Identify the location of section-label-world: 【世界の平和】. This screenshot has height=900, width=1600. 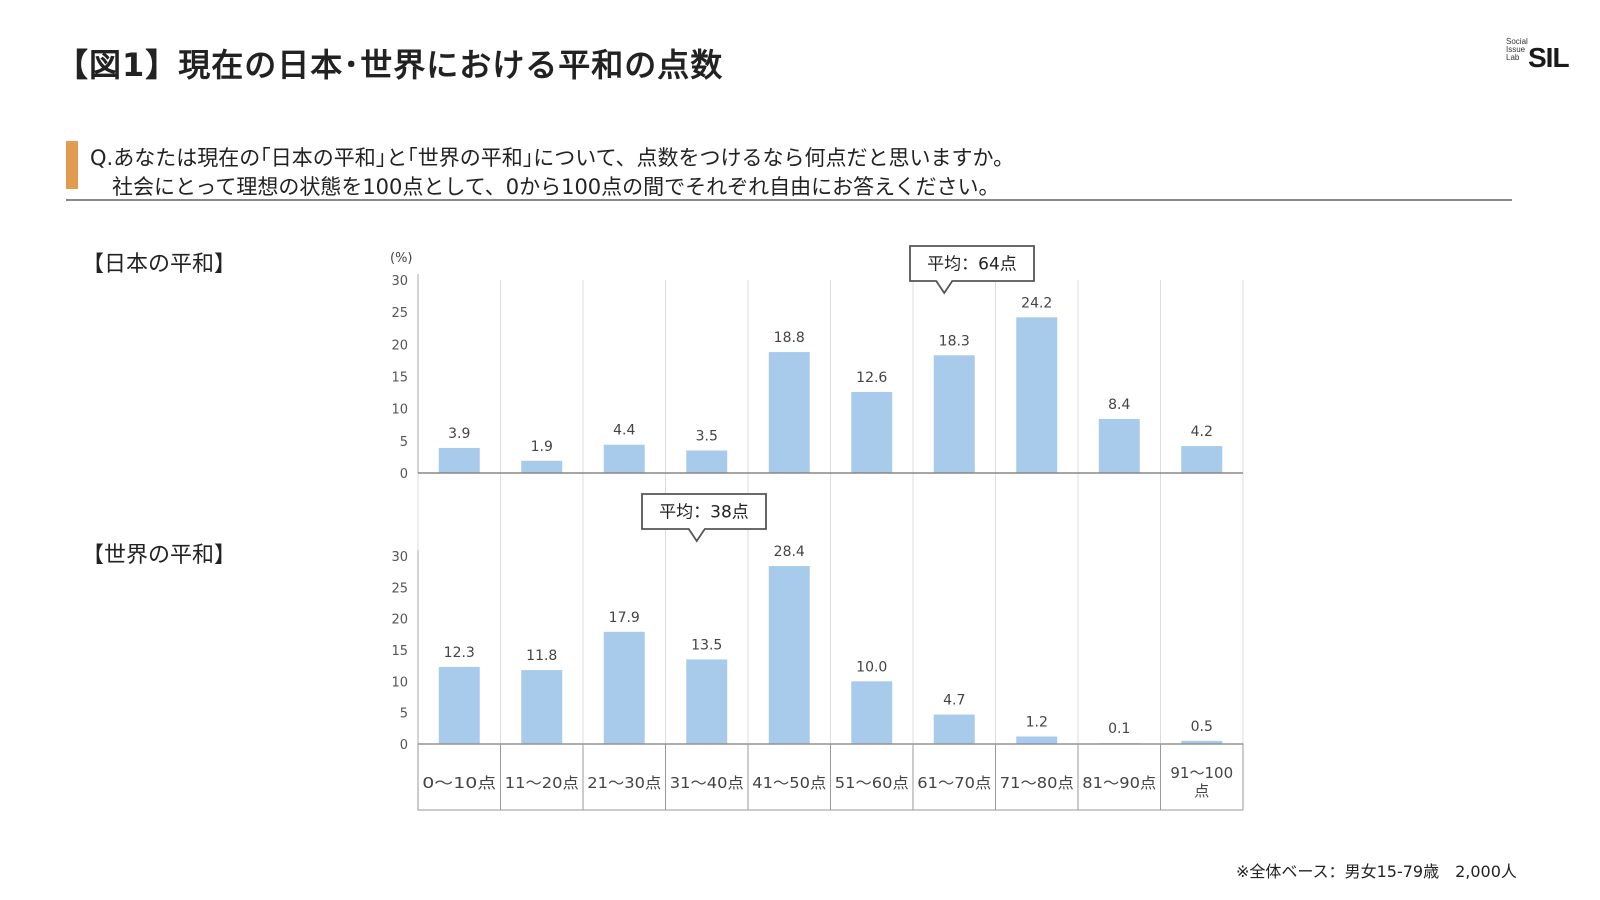
(159, 555).